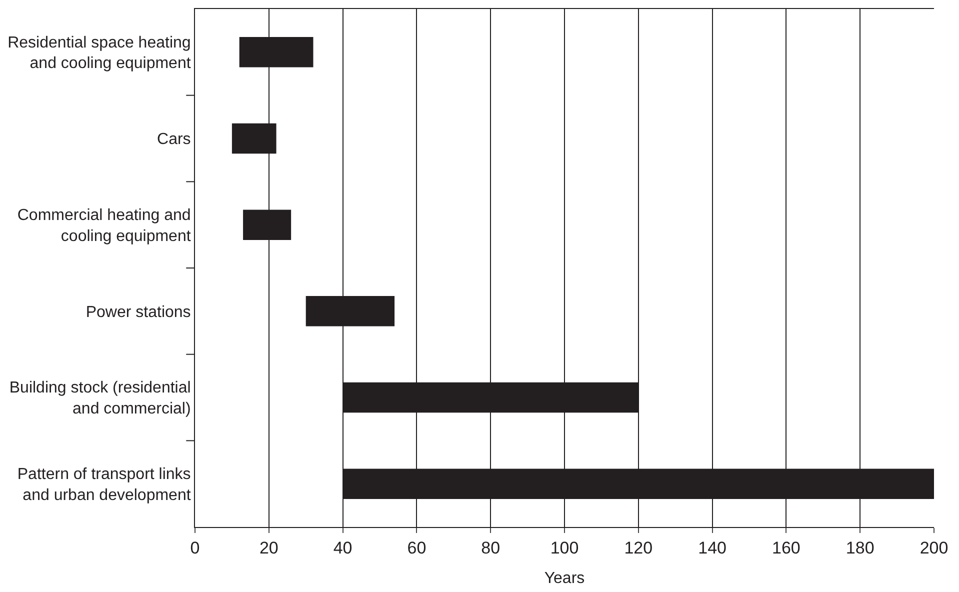 Image resolution: width=959 pixels, height=592 pixels. I want to click on x-tick-label: 80, so click(490, 548).